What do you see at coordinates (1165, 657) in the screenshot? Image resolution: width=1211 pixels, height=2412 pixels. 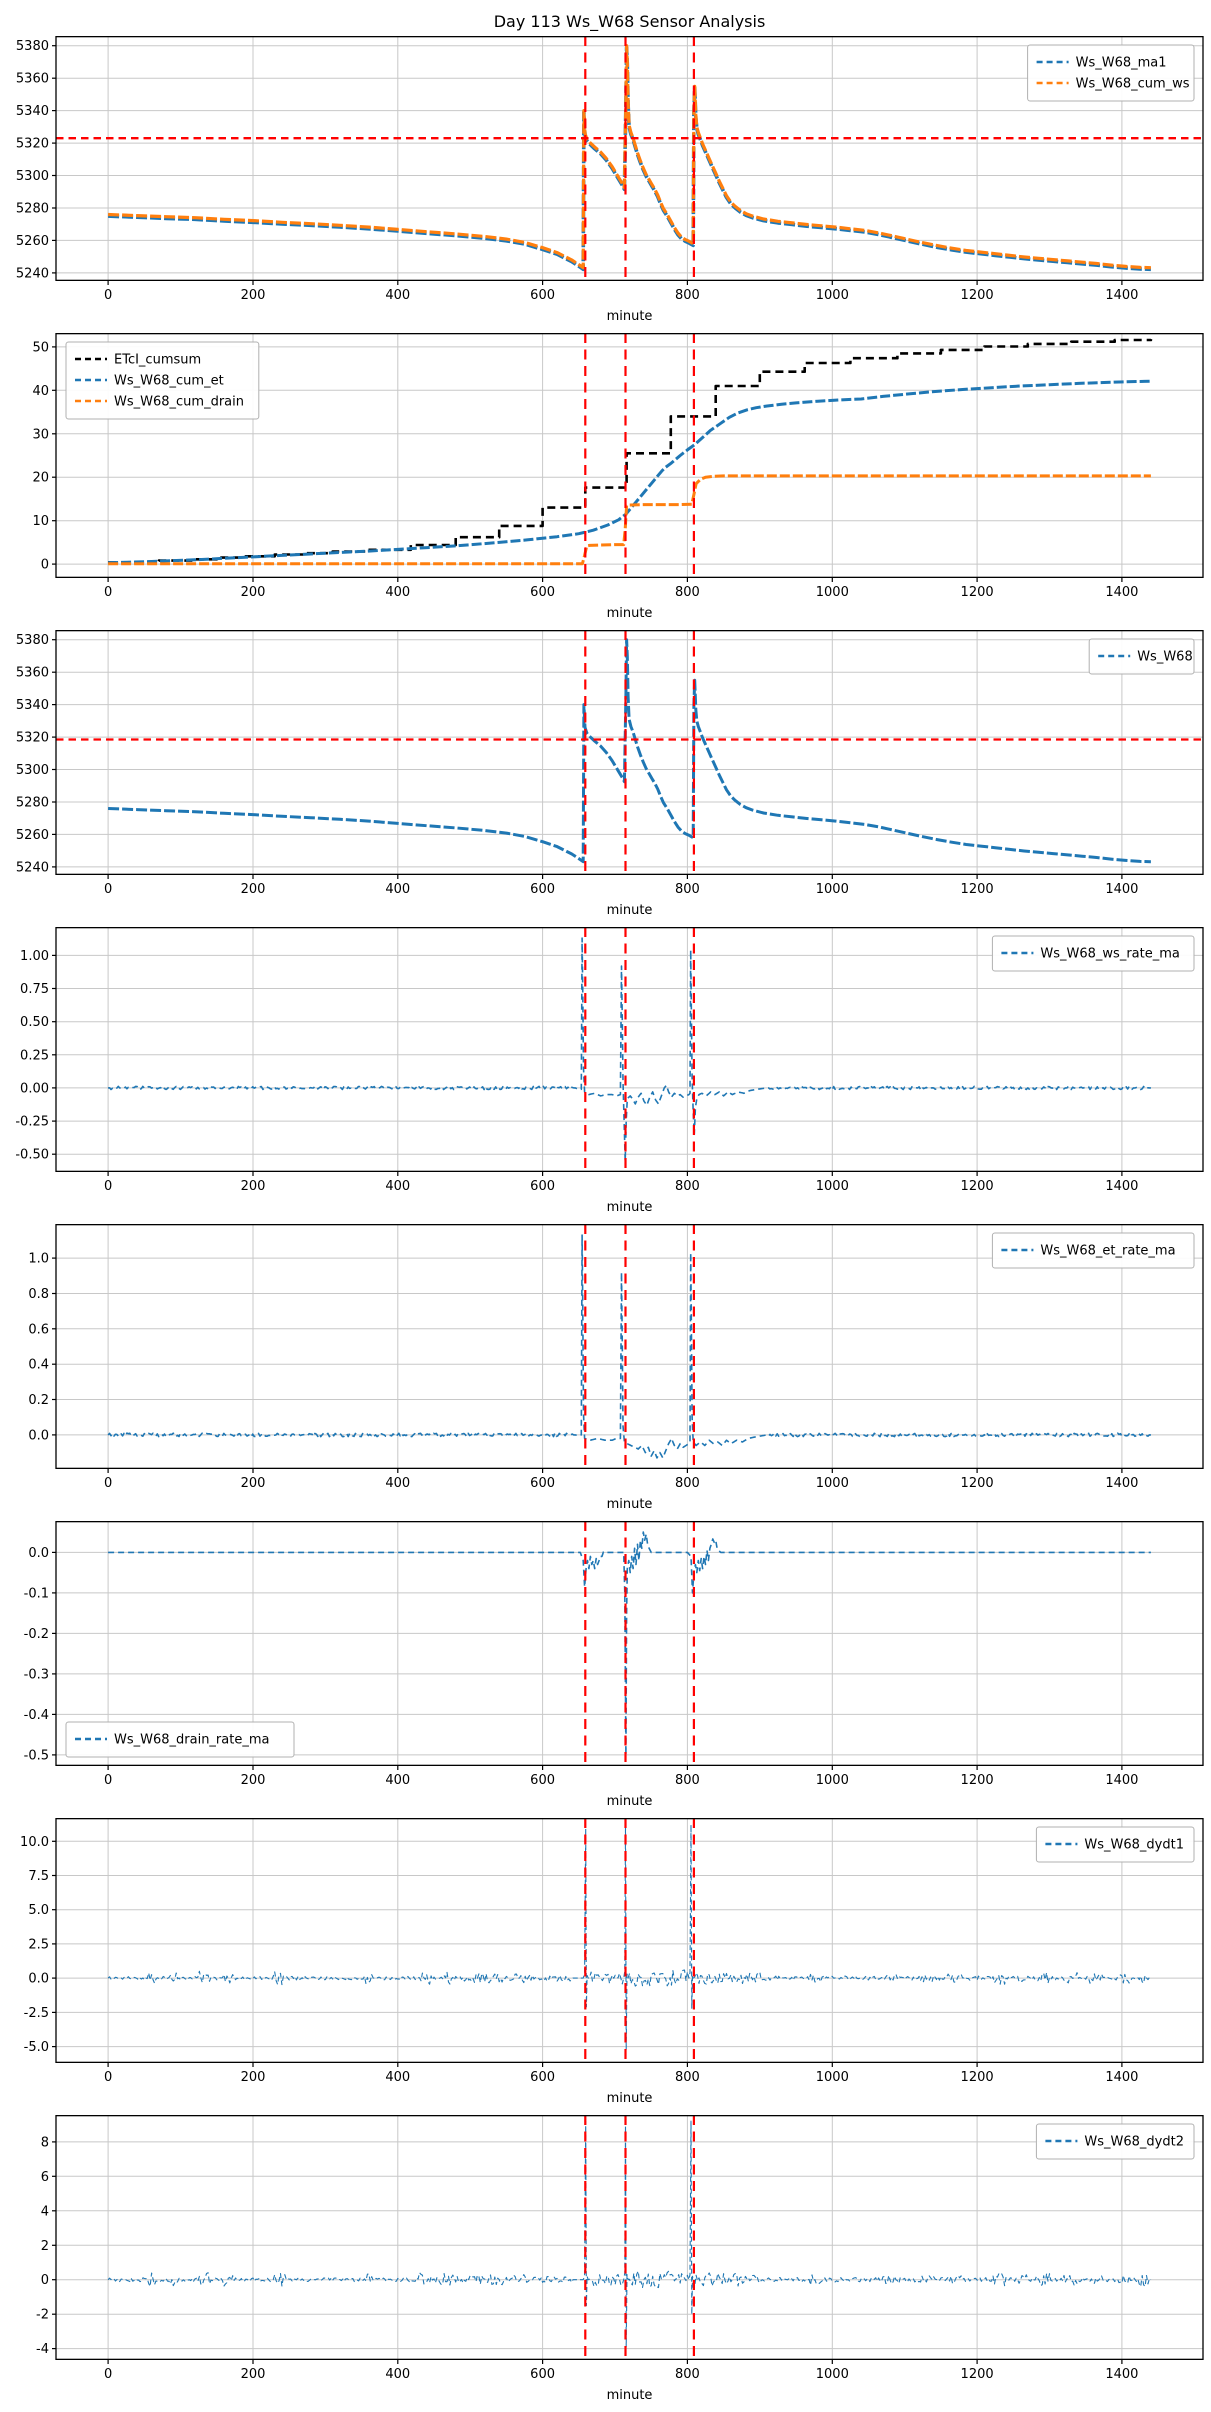 I see `legend-label: Ws_W68` at bounding box center [1165, 657].